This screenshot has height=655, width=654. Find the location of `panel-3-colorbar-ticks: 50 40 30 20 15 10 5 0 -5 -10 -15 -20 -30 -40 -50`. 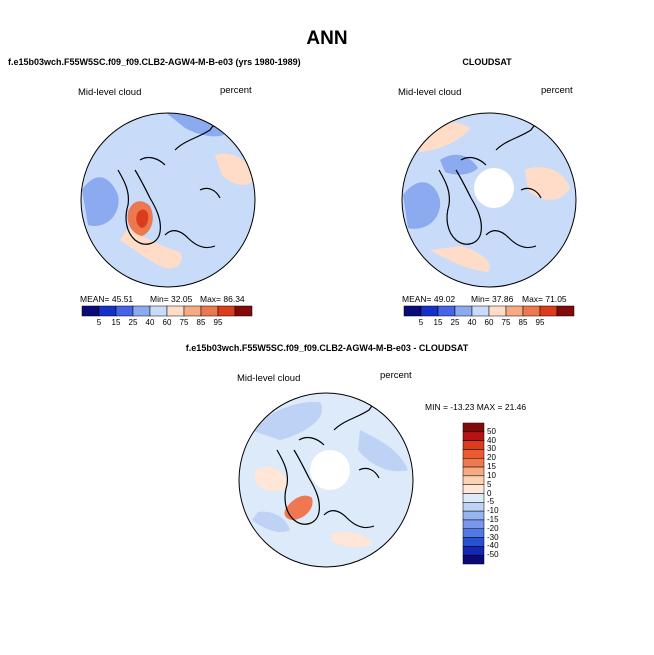

panel-3-colorbar-ticks: 50 40 30 20 15 10 5 0 -5 -10 -15 -20 -30 -40 -50 is located at coordinates (507, 497).